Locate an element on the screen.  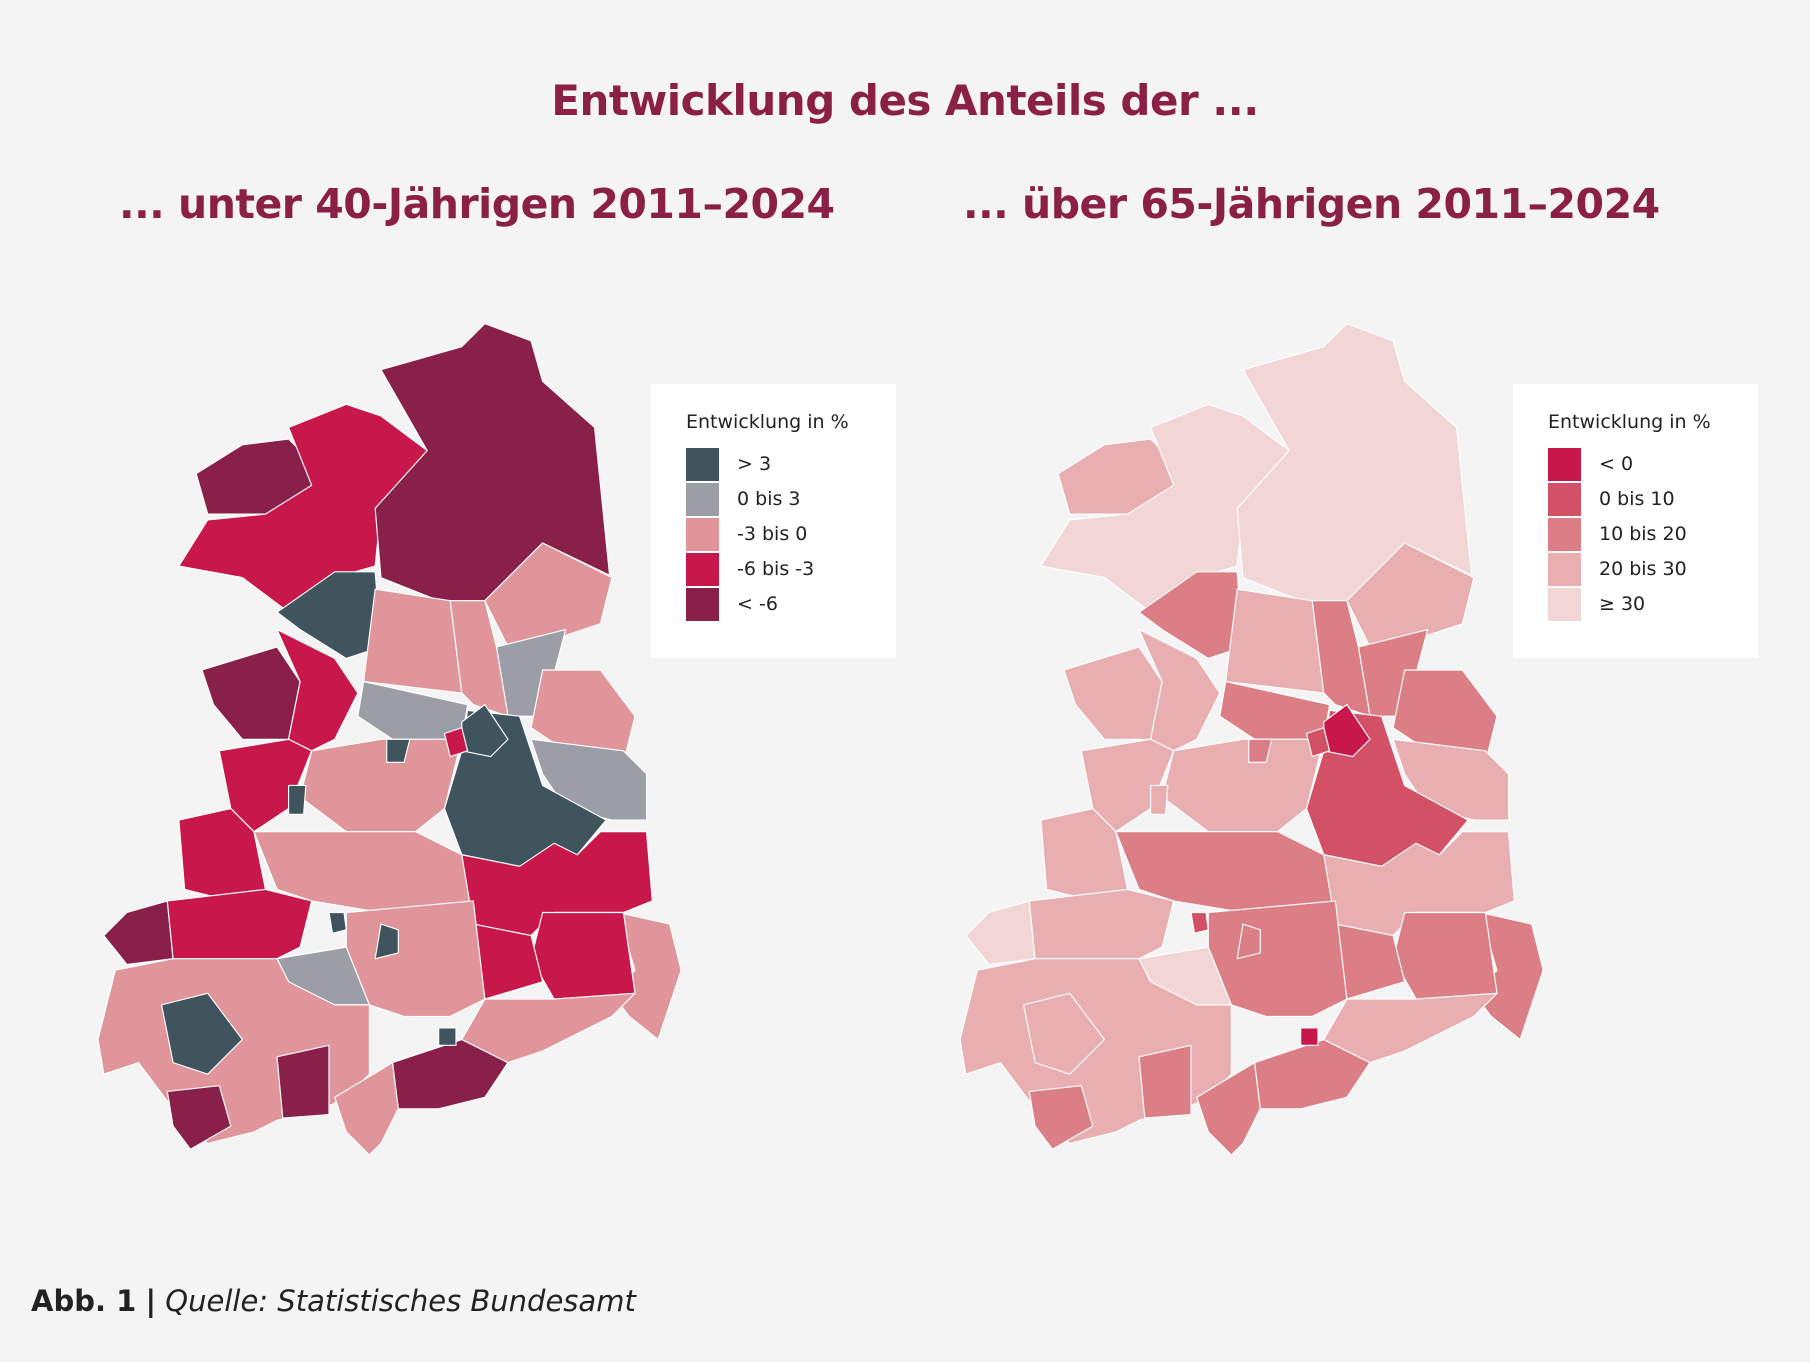
left-map-subtitle: ... unter 40-Jährigen 2011–2024 is located at coordinates (477, 204).